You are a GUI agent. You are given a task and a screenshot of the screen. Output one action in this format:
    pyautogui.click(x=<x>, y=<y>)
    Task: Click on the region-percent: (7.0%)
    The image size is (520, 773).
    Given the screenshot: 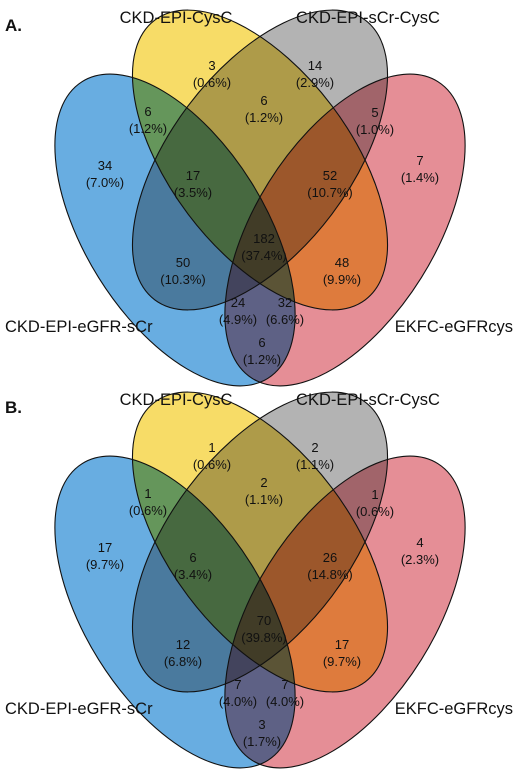 What is the action you would take?
    pyautogui.click(x=105, y=182)
    